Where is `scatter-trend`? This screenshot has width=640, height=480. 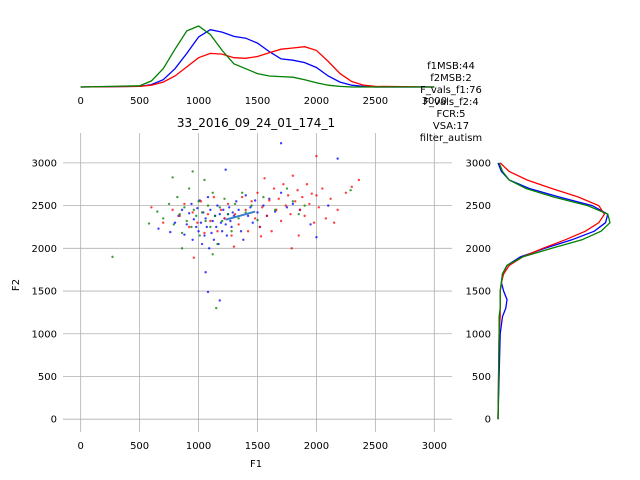
scatter-trend is located at coordinates (240, 215).